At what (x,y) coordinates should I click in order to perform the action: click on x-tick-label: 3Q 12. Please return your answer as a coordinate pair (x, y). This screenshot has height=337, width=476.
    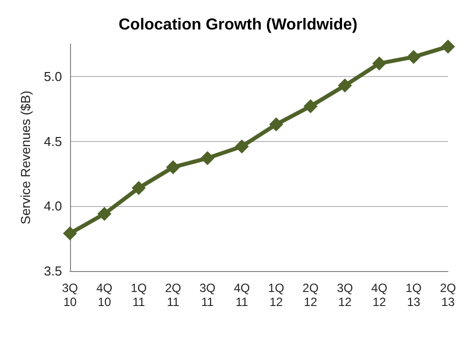
    Looking at the image, I should click on (344, 295).